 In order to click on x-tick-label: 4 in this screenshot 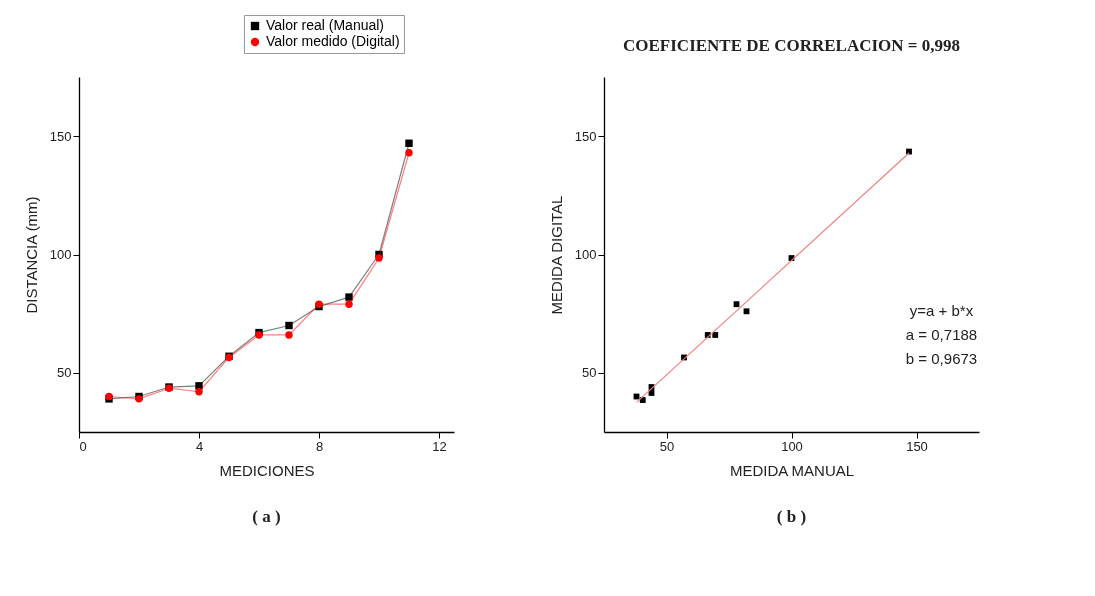, I will do `click(199, 446)`.